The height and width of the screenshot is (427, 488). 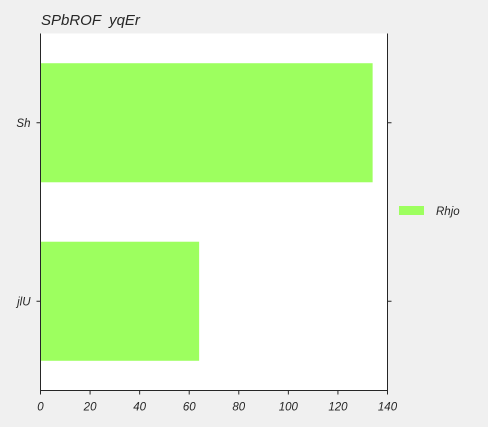 What do you see at coordinates (217, 402) in the screenshot?
I see `x-ticks: 0 20 40 60 80 100 120 140` at bounding box center [217, 402].